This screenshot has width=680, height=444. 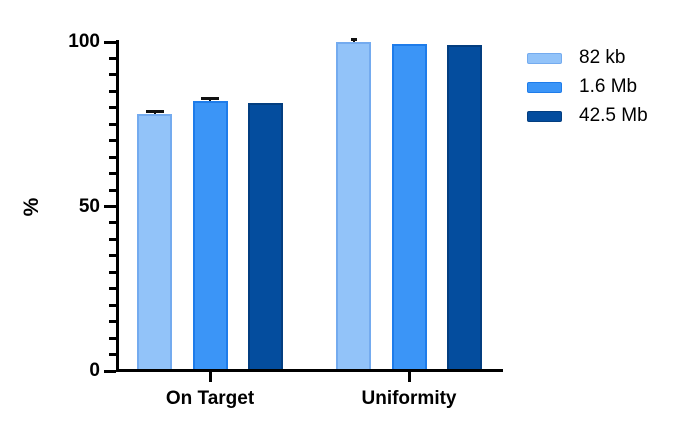 I want to click on legend-label: 82 kb, so click(x=602, y=57).